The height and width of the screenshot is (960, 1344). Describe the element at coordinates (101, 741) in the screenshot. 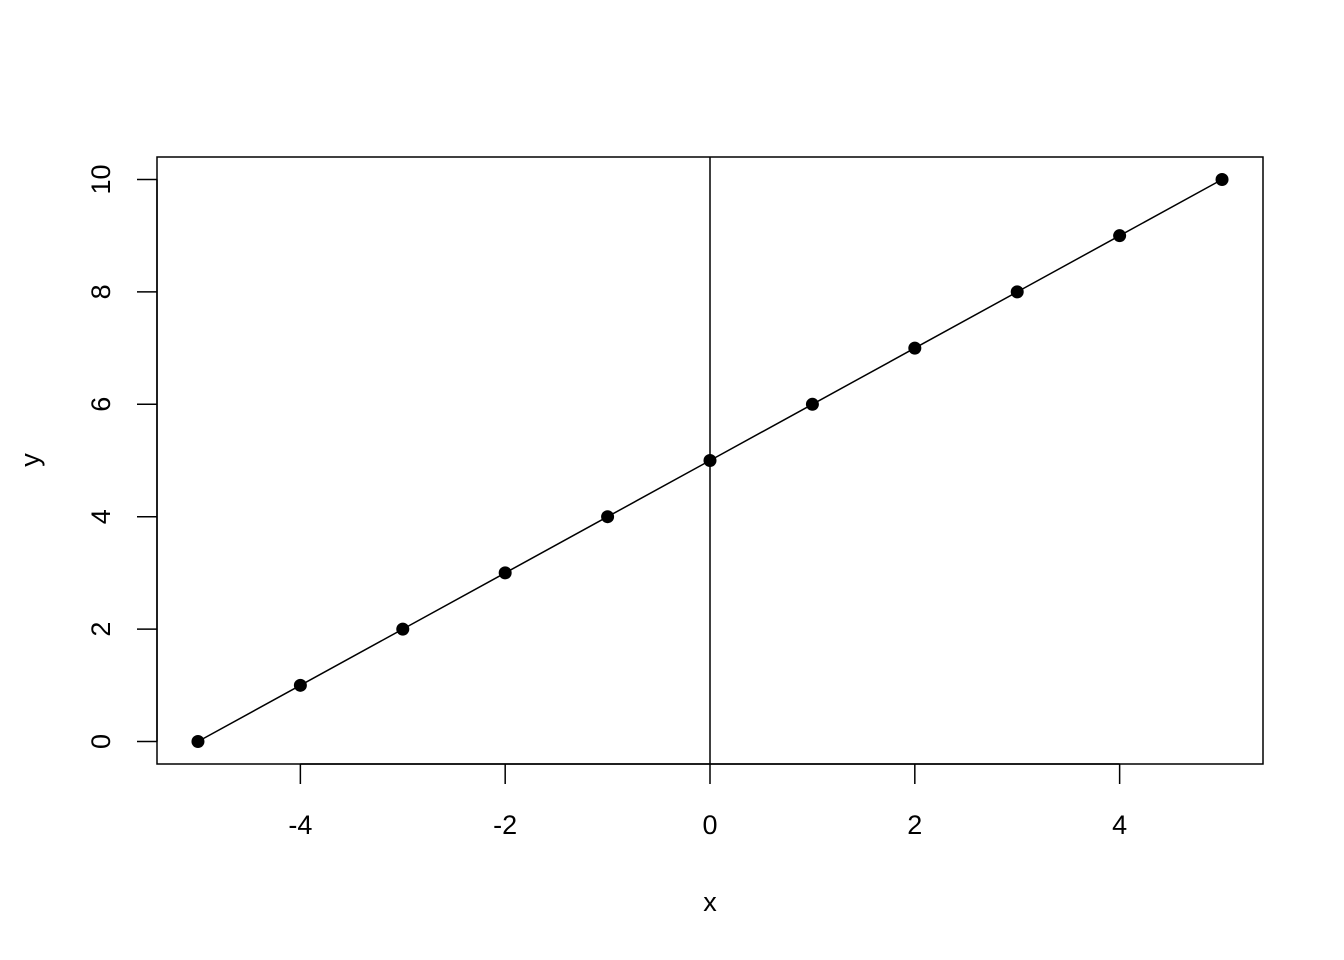

I see `y-tick-label: 0` at that location.